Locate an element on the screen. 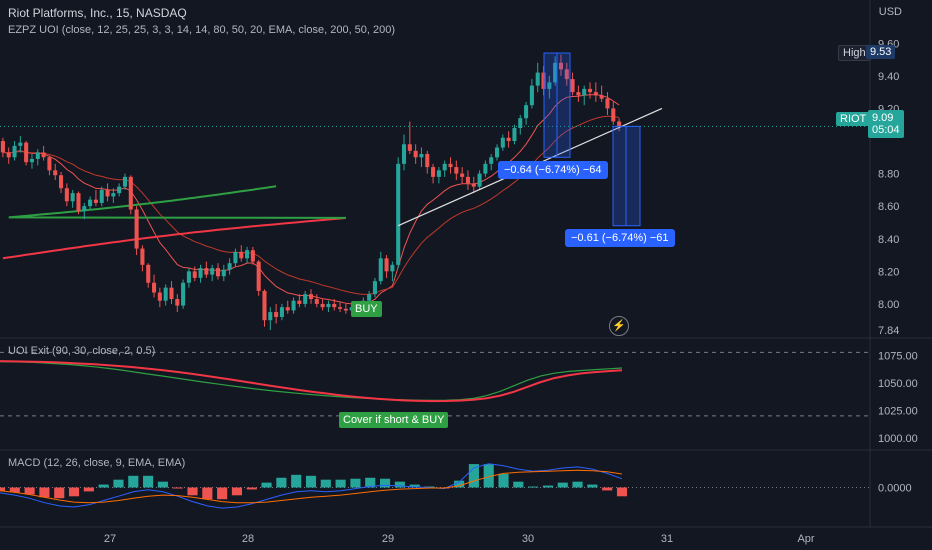  price-tick-label: 7.84 is located at coordinates (888, 331).